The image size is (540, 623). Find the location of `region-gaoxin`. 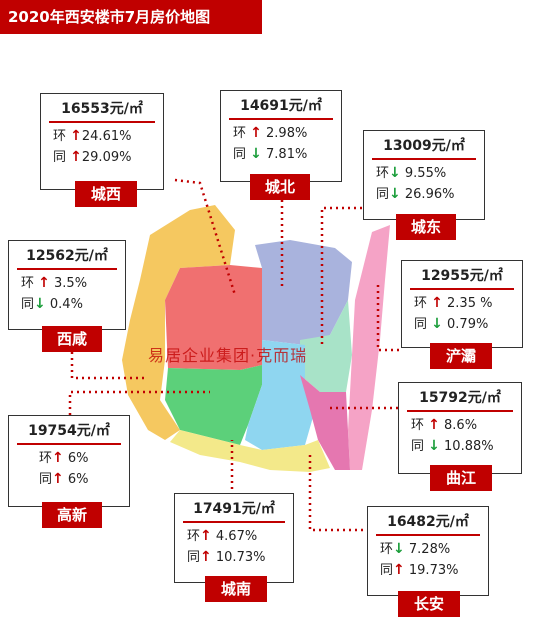

region-gaoxin is located at coordinates (213, 405).